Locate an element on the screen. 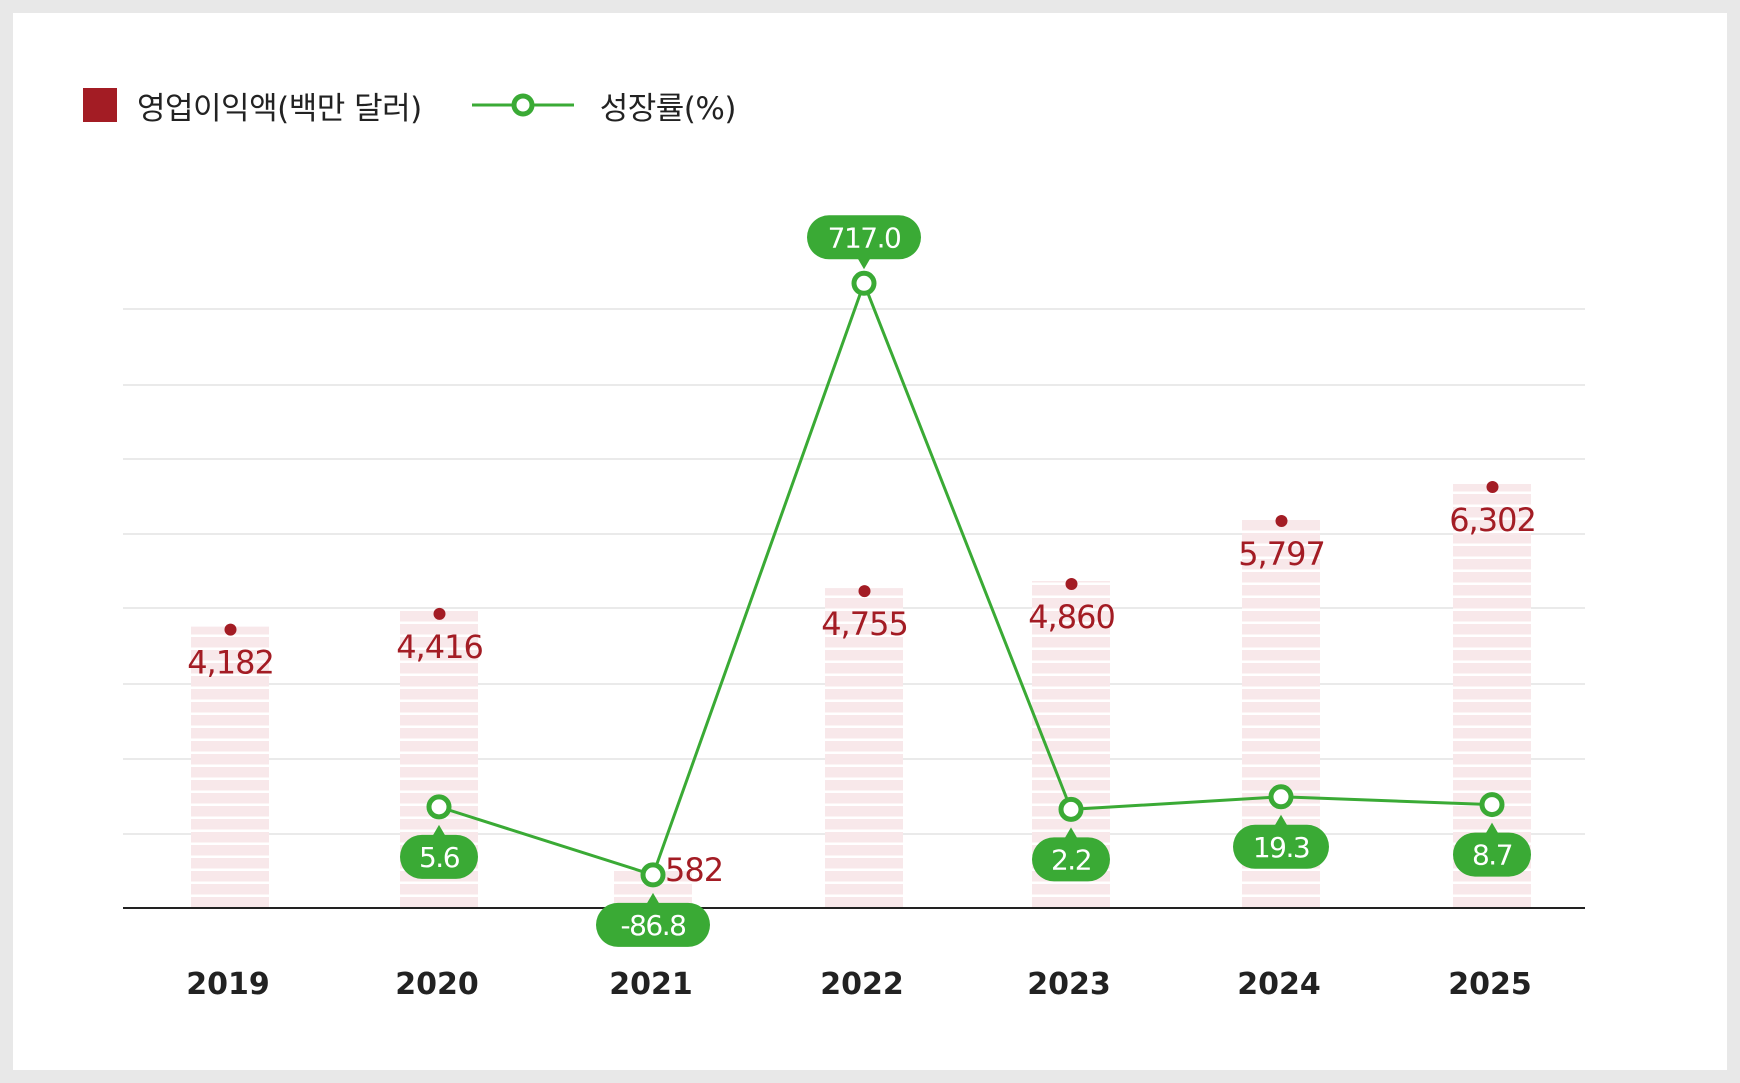 This screenshot has height=1083, width=1740. growth-label-bubble-2021 is located at coordinates (653, 924).